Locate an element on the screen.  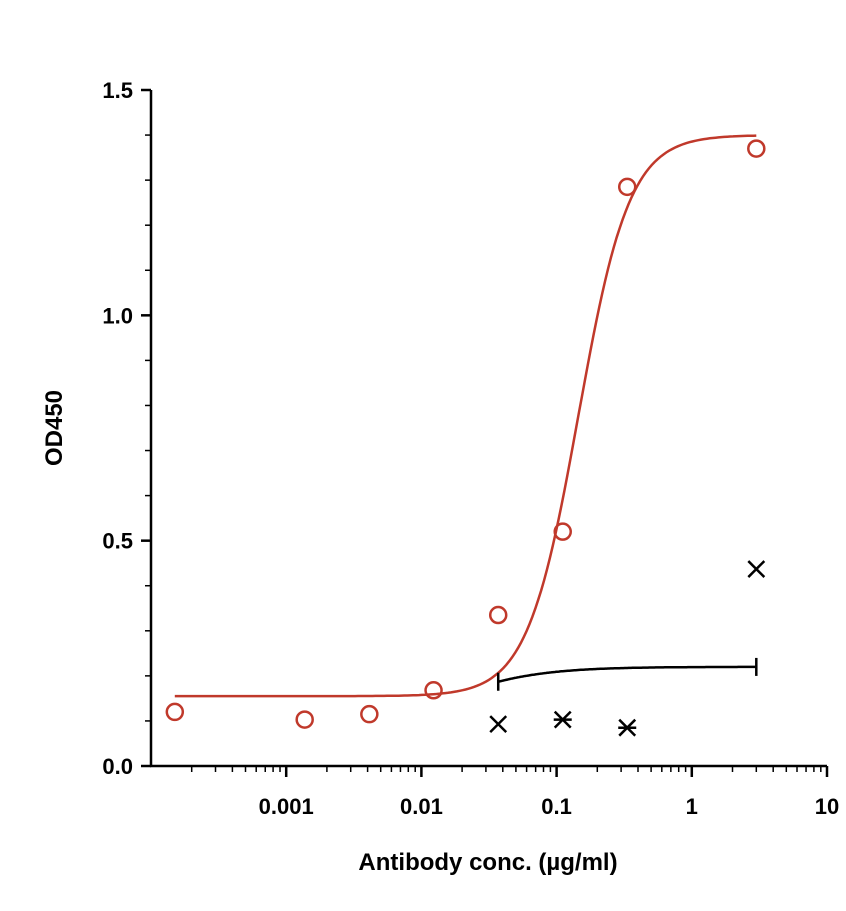
x-tick-label: 0.1 is located at coordinates (556, 806).